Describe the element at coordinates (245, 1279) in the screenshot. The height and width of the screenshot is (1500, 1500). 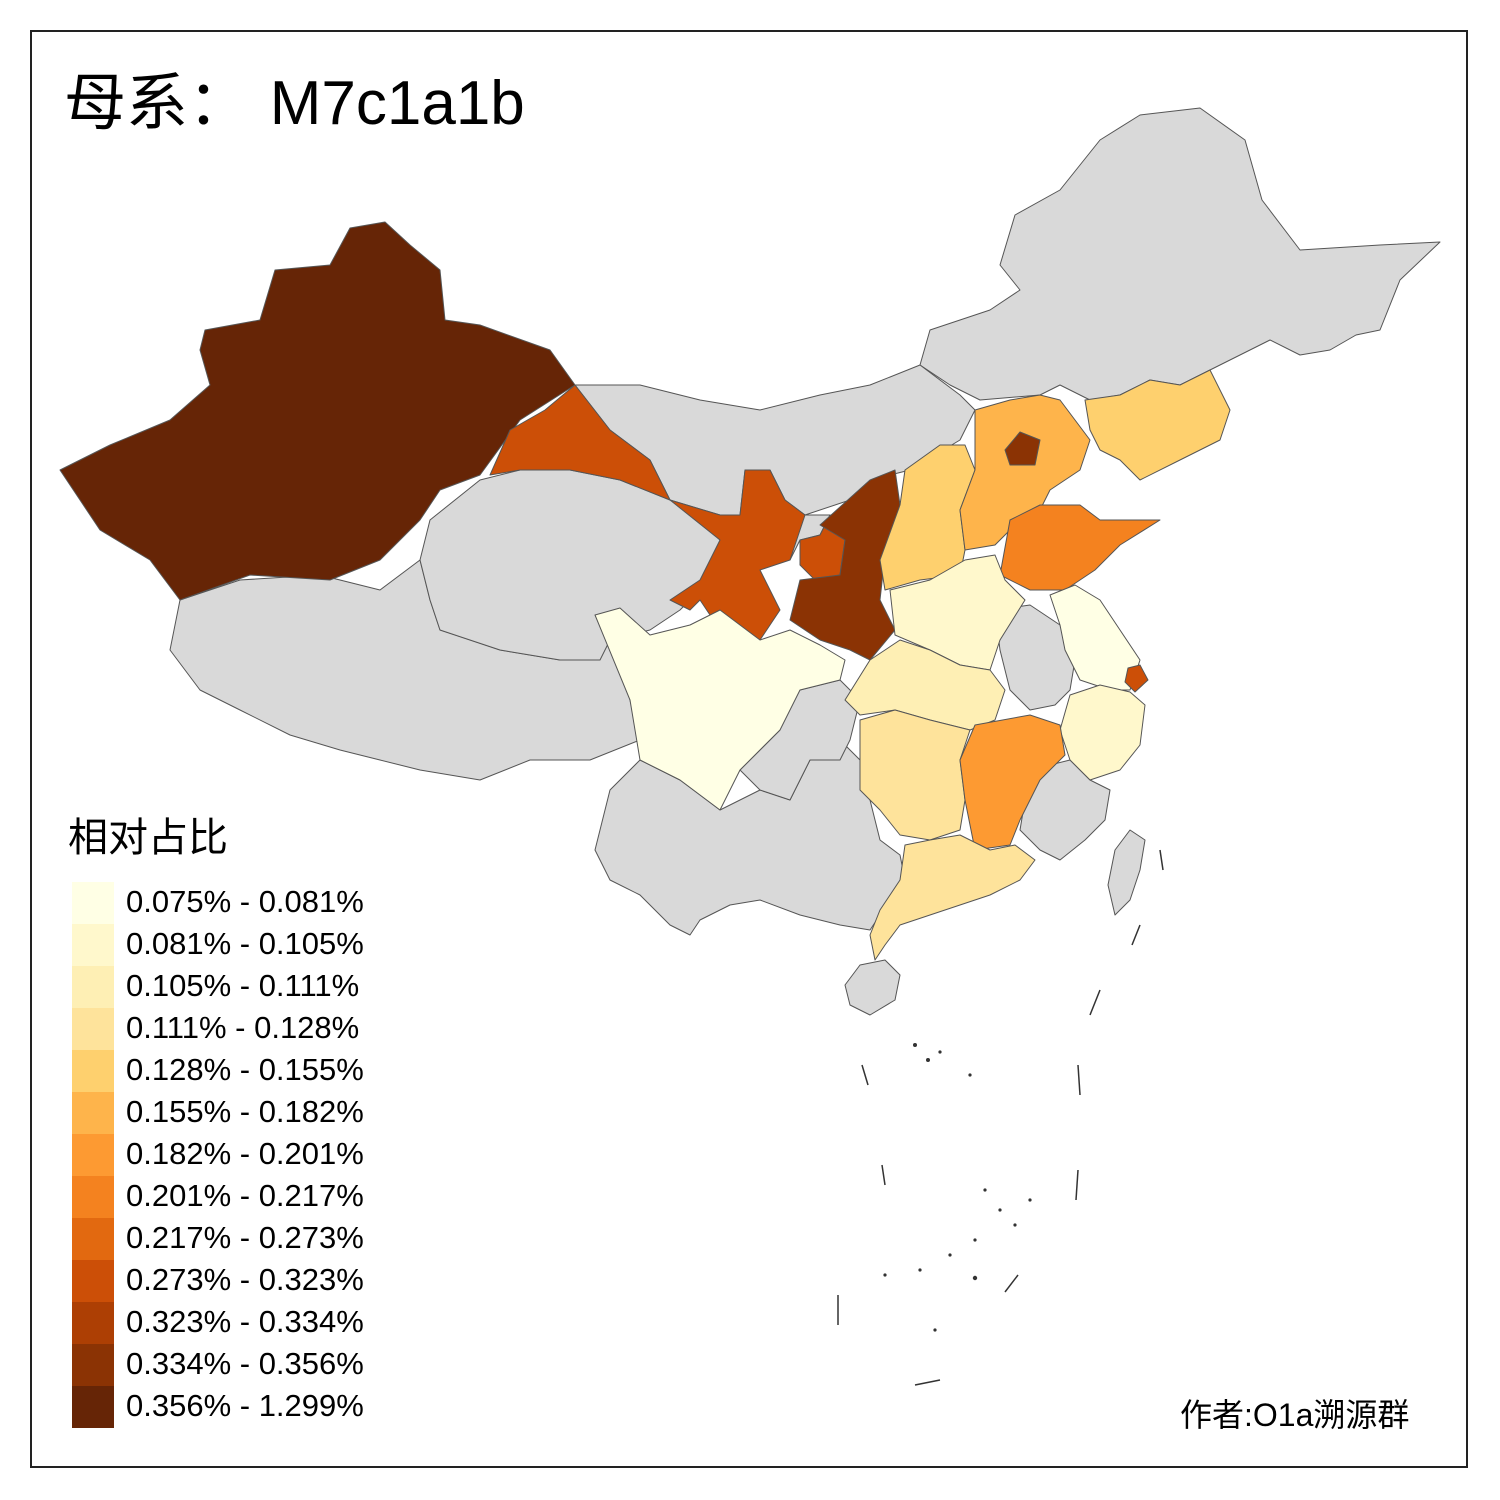
I see `legend-label: 0.273% - 0.323%` at that location.